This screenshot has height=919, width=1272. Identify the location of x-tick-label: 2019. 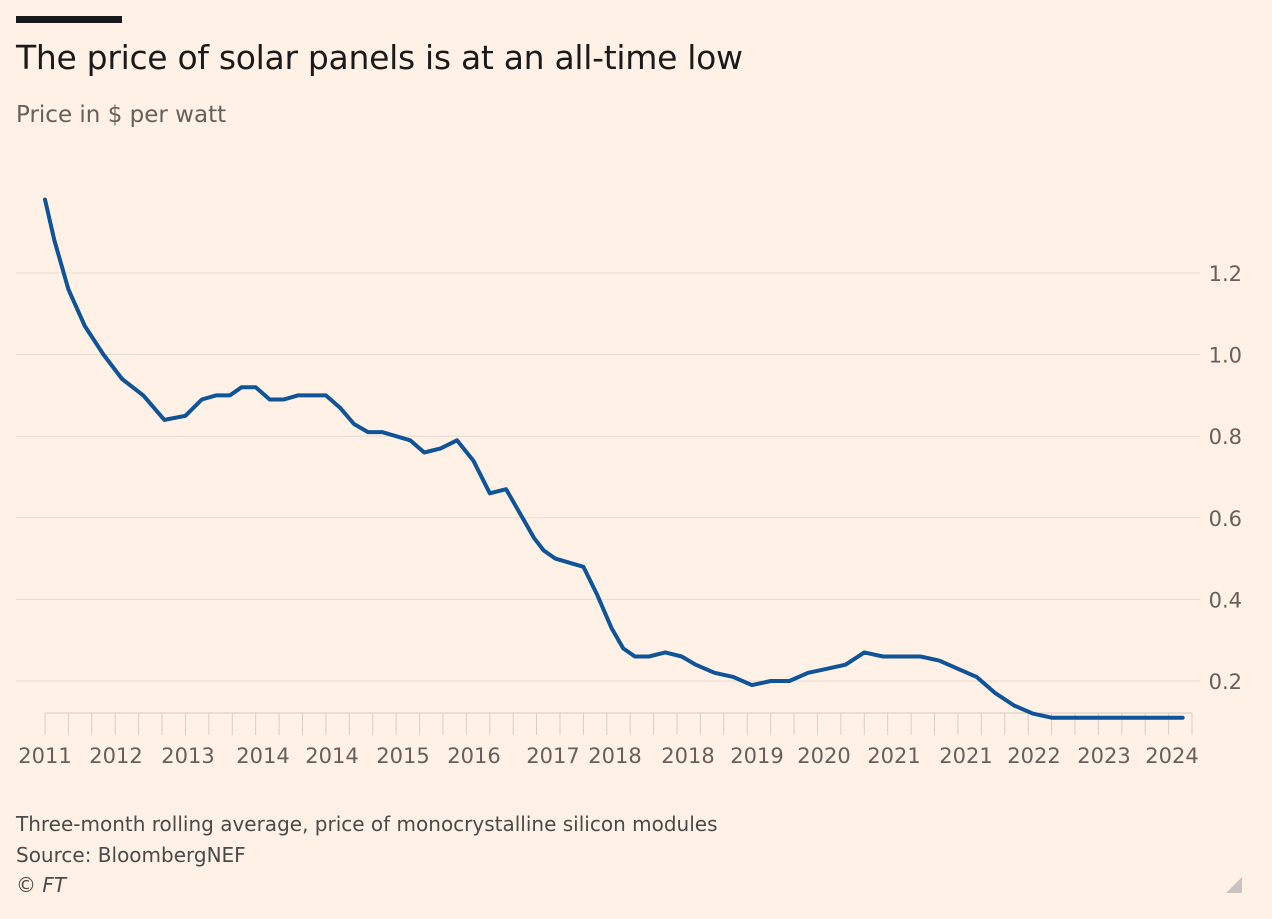
(756, 756).